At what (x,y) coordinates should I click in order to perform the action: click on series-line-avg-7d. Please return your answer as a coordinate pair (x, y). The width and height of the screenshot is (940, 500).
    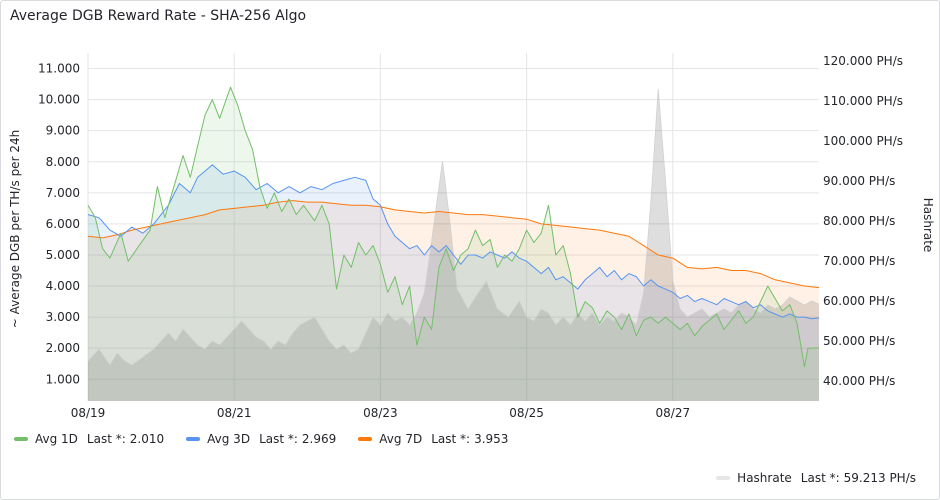
    Looking at the image, I should click on (453, 244).